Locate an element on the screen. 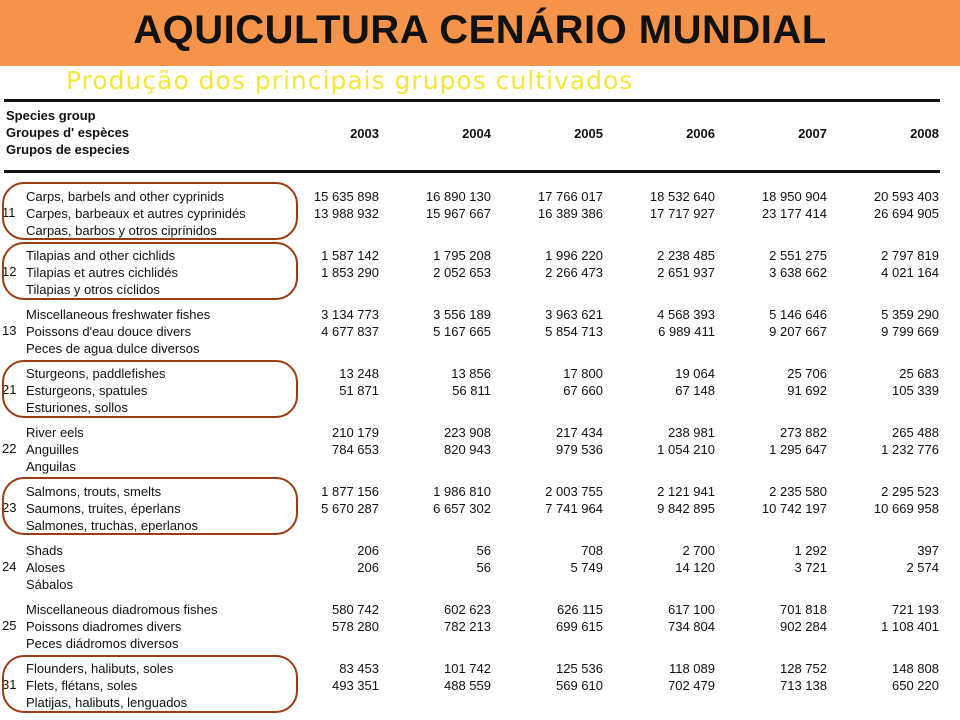 This screenshot has height=720, width=960. group-name: Carpes, barbeaux et autres cyprinidés is located at coordinates (136, 213).